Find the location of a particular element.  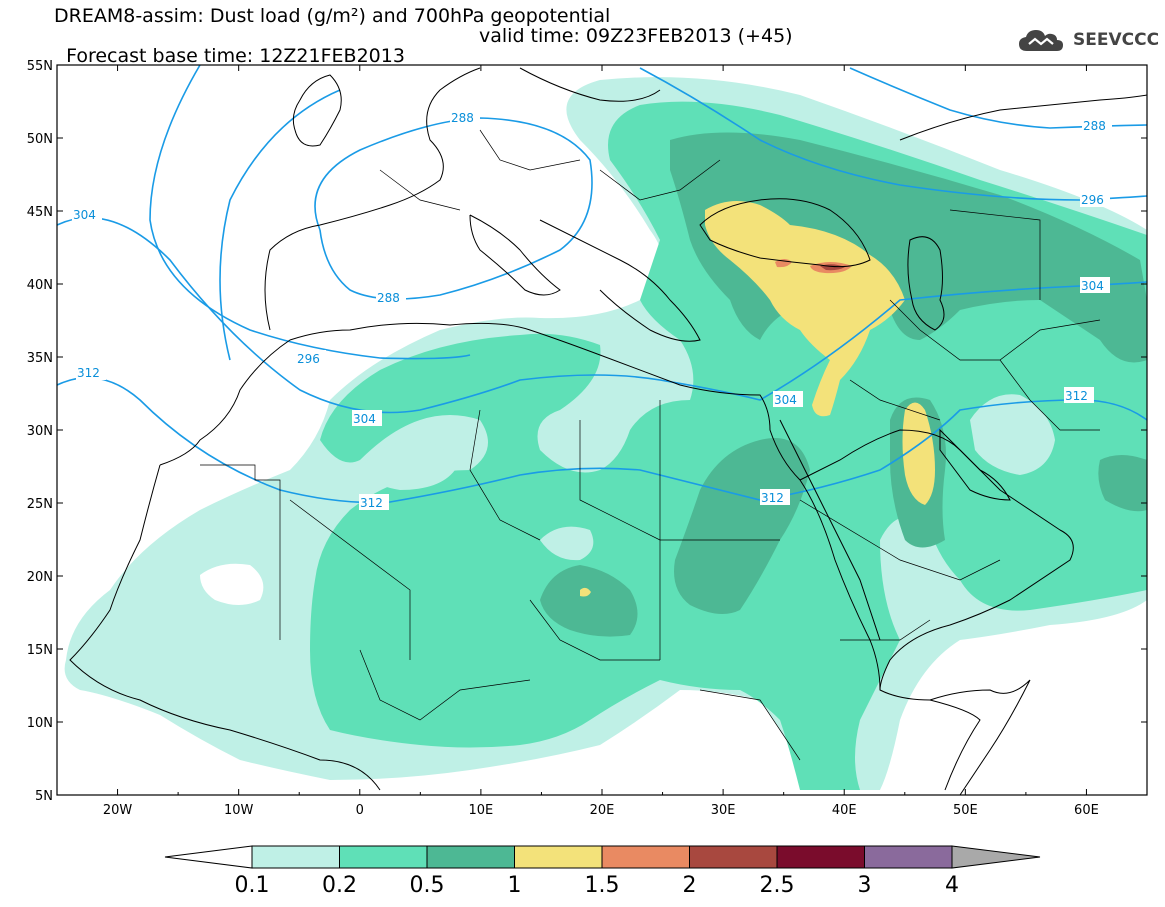

logo-text: SEEVCCC is located at coordinates (1116, 40).